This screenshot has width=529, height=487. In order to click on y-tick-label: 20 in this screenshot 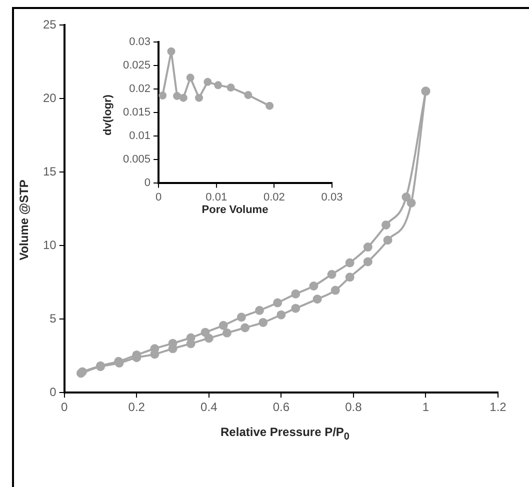, I will do `click(49, 97)`.